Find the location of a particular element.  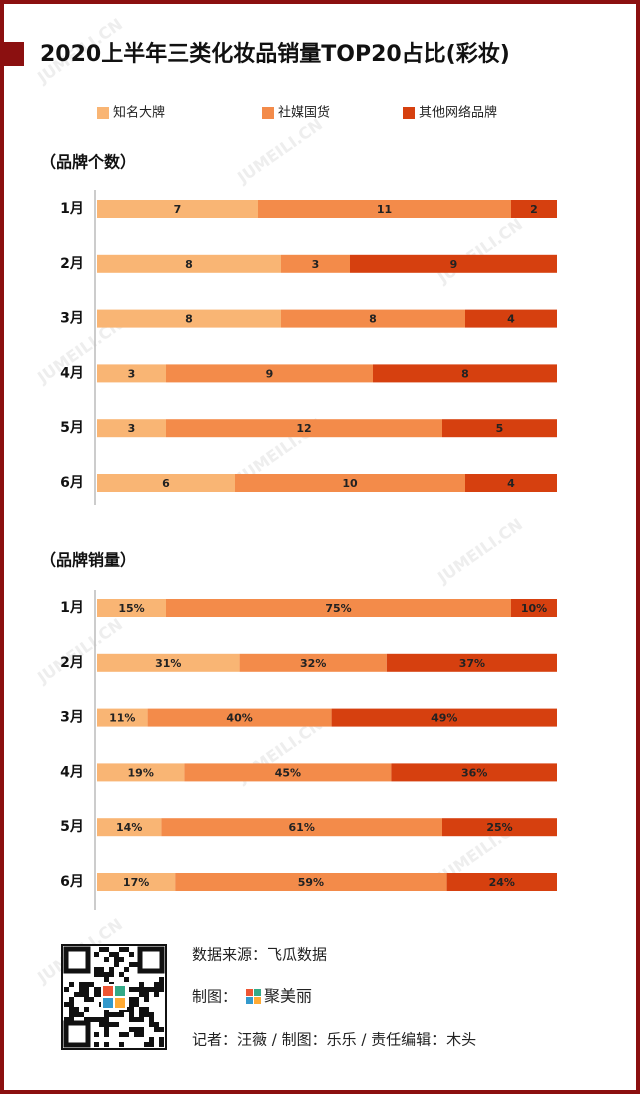

value-label: 37% is located at coordinates (472, 663).